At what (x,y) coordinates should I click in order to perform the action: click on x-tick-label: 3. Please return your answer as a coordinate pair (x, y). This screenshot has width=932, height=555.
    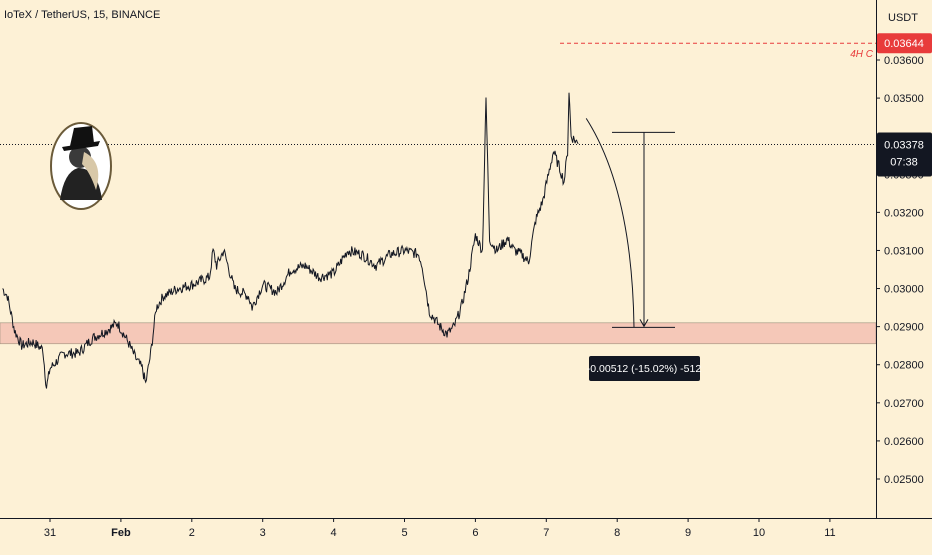
    Looking at the image, I should click on (263, 533).